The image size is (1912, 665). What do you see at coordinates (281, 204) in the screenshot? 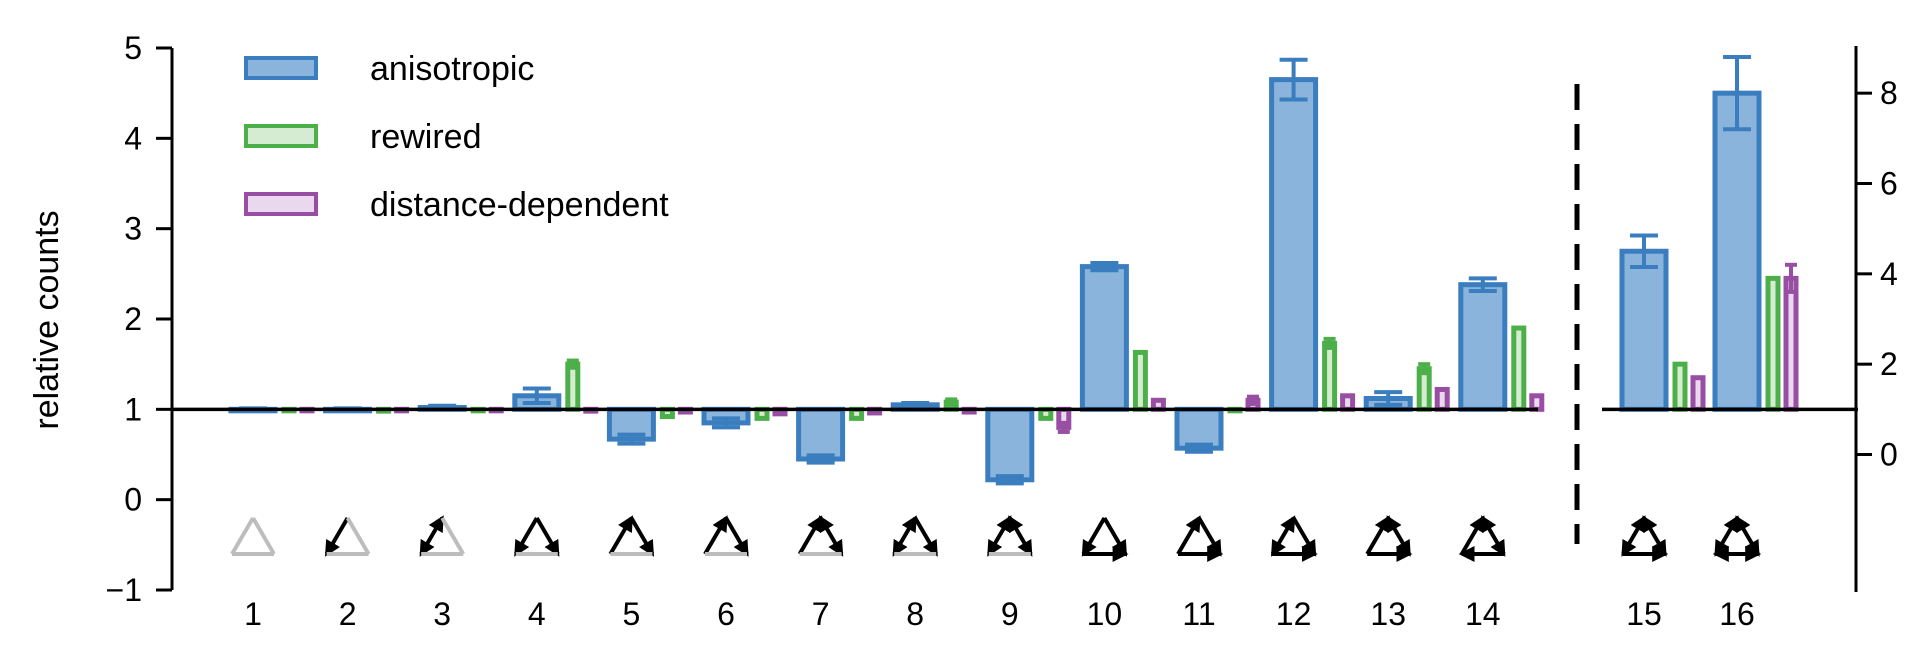
I see `legend-swatch-distance-dependent` at bounding box center [281, 204].